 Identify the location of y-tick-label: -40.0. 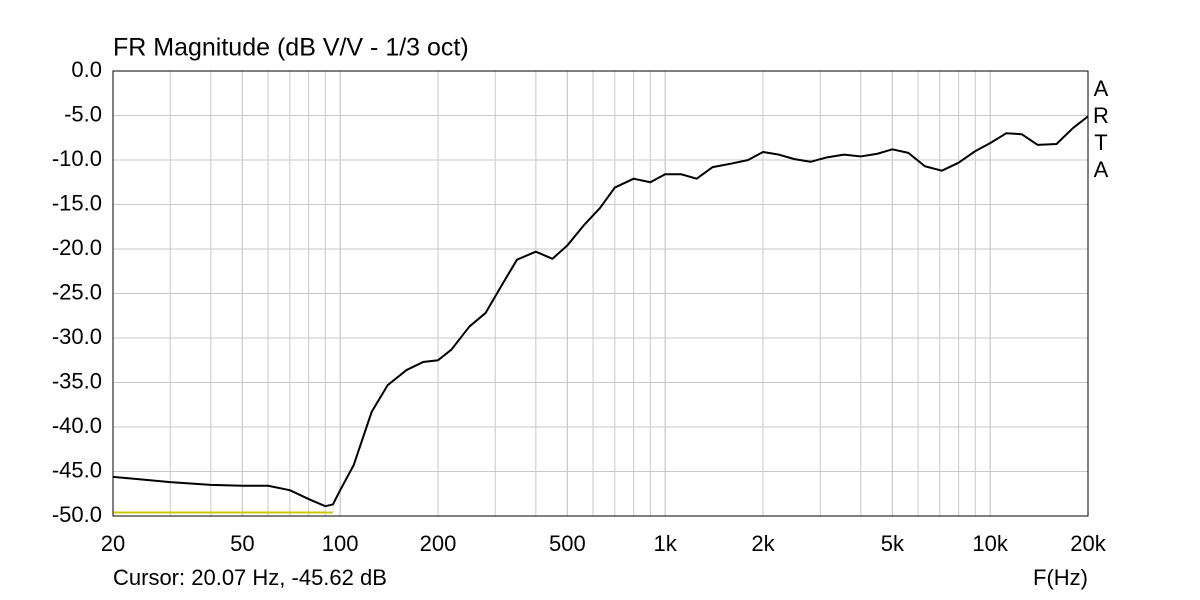
(77, 425).